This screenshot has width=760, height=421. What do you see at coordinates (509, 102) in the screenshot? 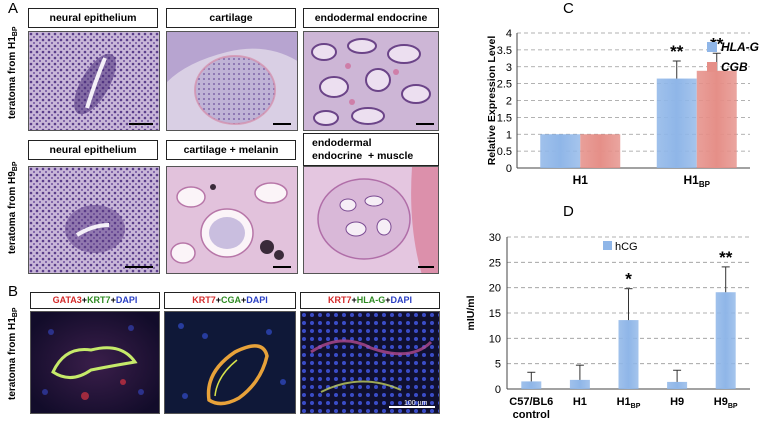
I see `y-tick-label: 2` at bounding box center [509, 102].